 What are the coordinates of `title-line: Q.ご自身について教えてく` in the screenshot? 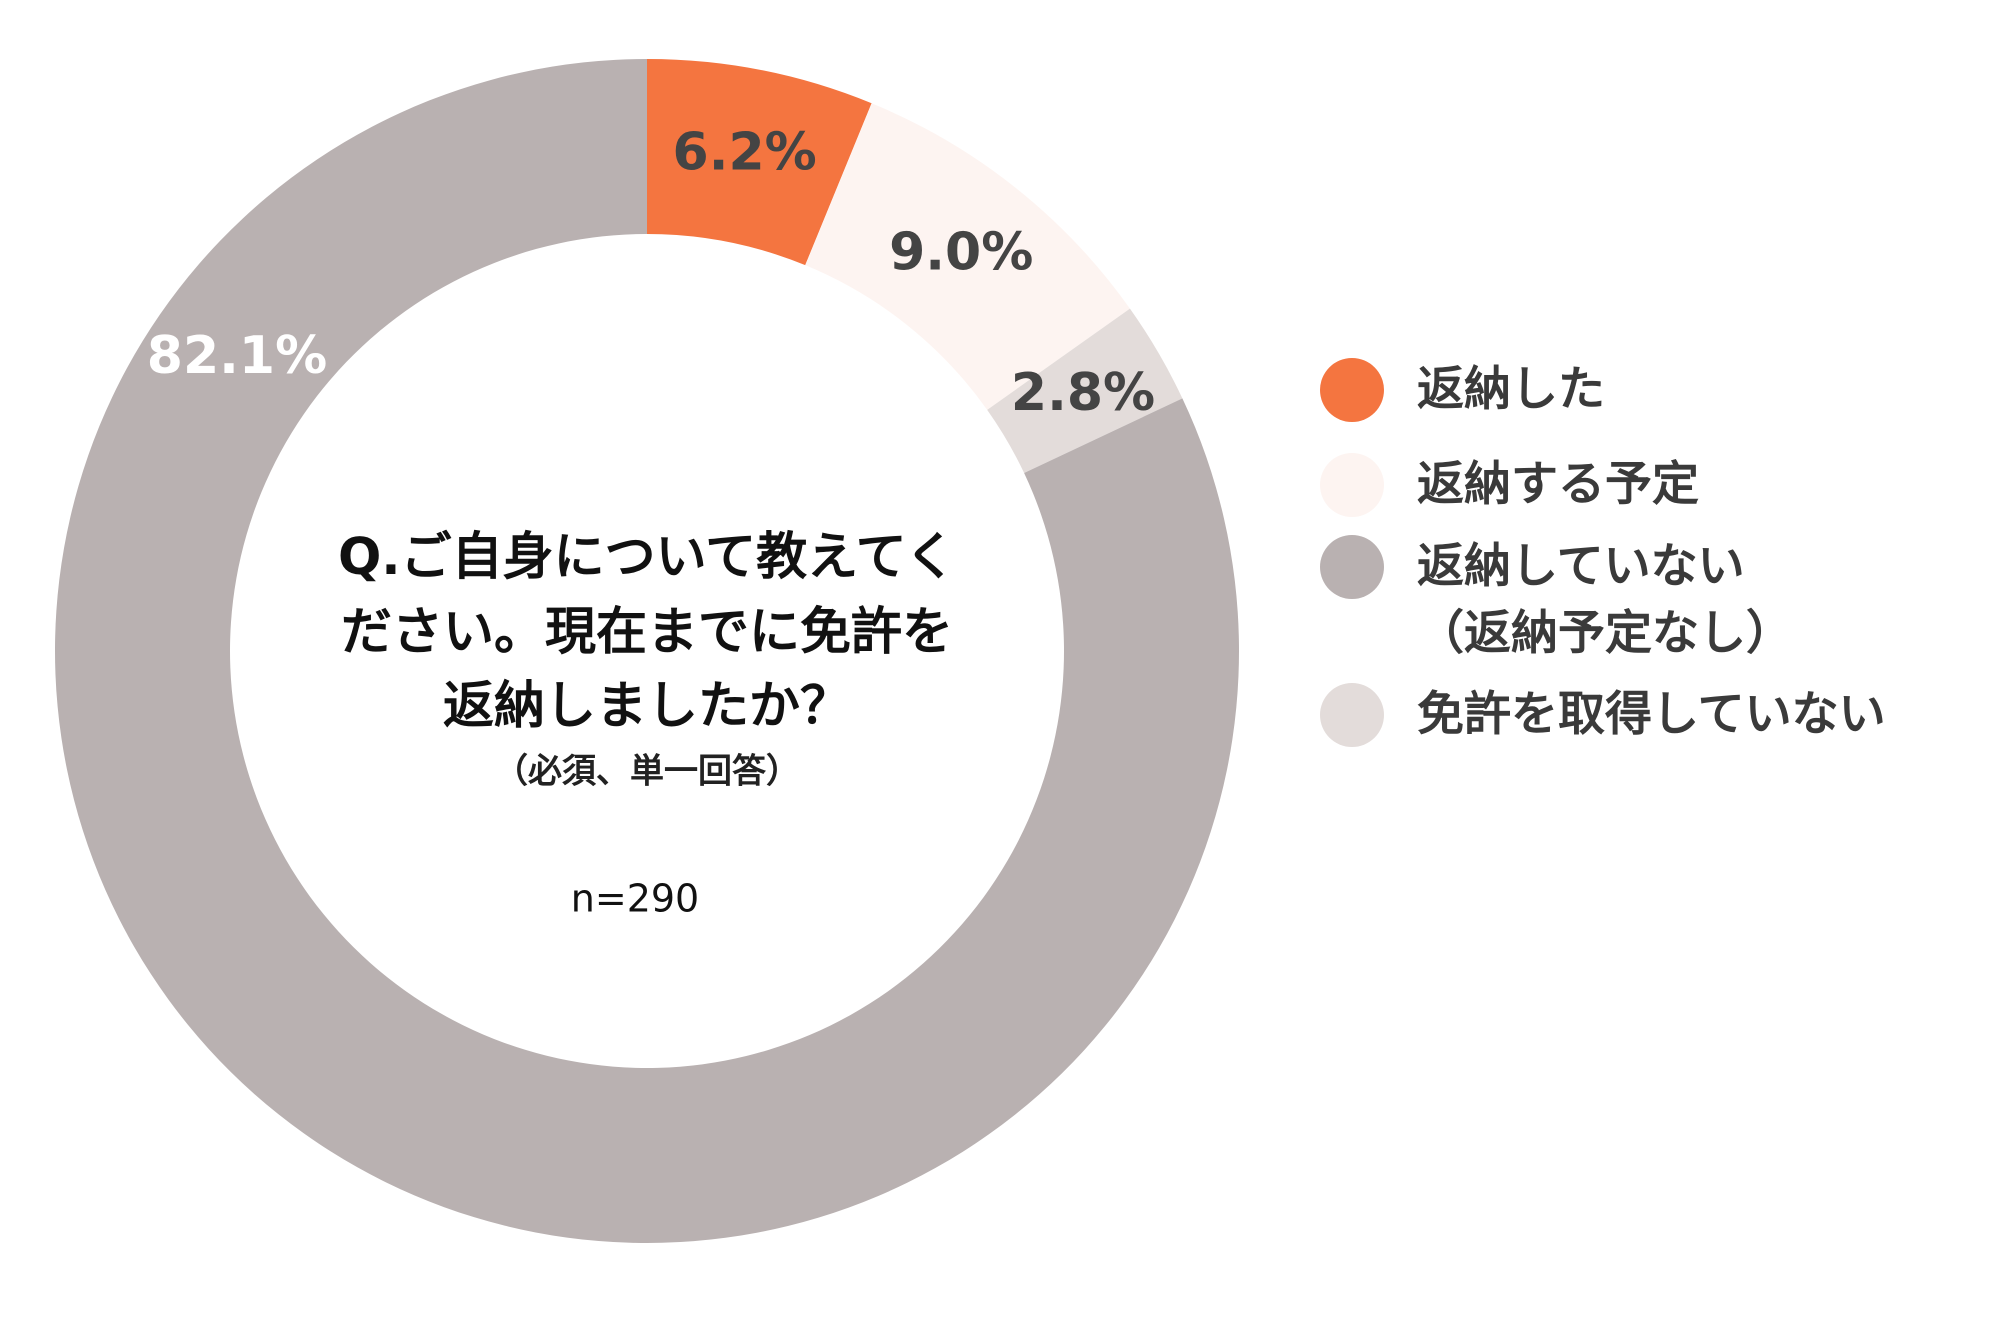 It's located at (647, 557).